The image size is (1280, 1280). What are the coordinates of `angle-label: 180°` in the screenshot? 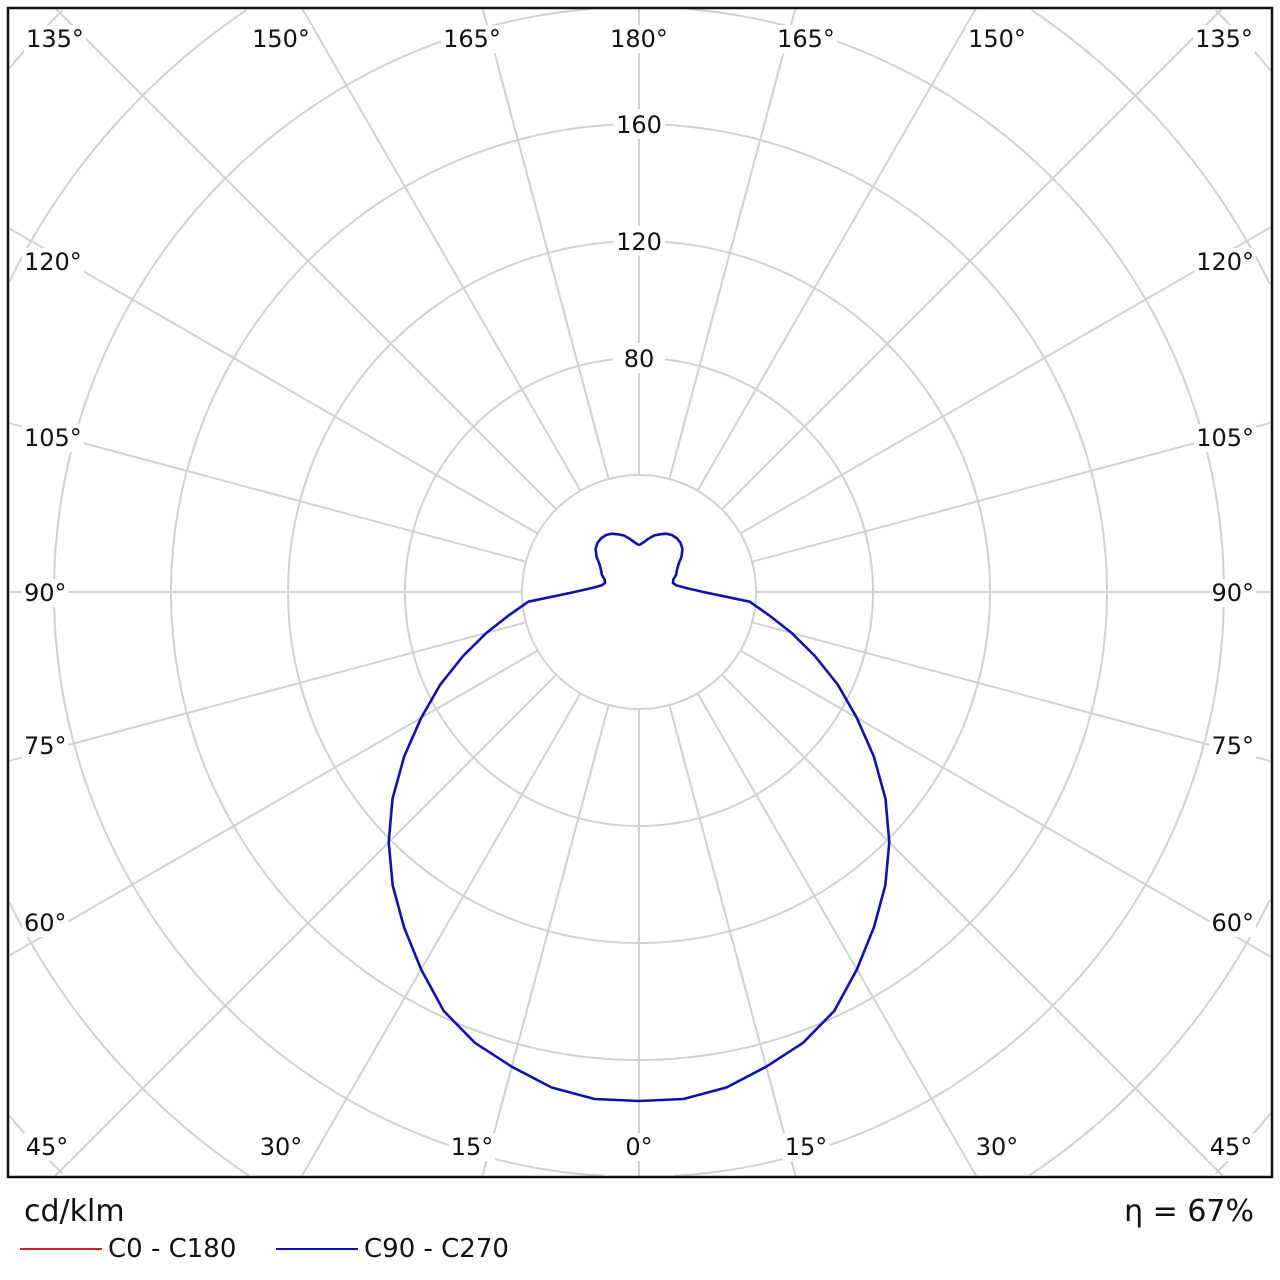 It's located at (639, 39).